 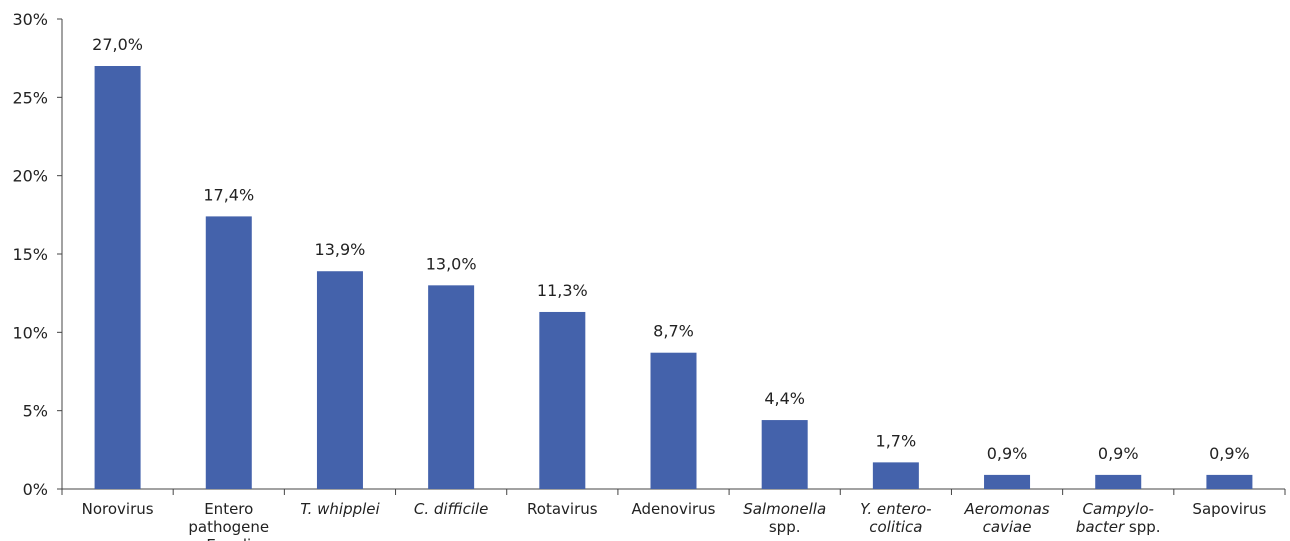 I want to click on category-label: Rotavirus, so click(x=562, y=509).